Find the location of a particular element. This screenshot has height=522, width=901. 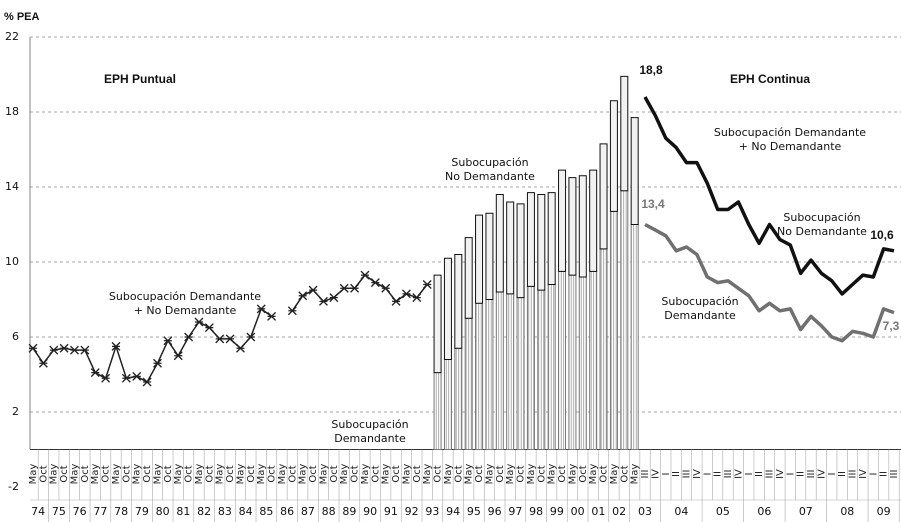

y-tick-label: 6 is located at coordinates (15, 336).